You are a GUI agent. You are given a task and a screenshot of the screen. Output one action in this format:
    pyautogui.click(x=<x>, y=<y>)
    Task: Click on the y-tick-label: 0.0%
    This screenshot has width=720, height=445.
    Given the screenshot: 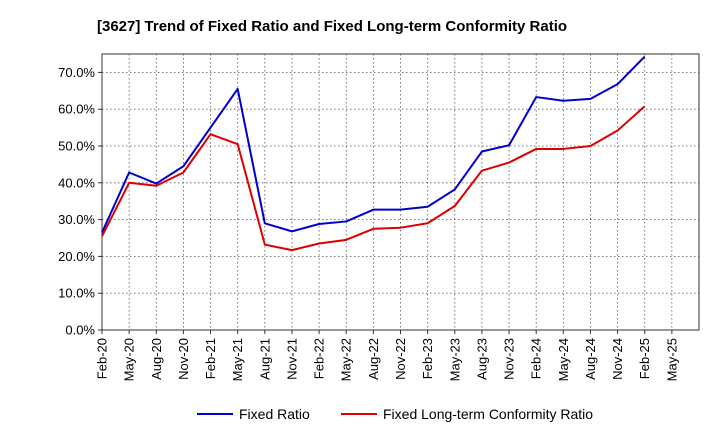 What is the action you would take?
    pyautogui.click(x=80, y=330)
    